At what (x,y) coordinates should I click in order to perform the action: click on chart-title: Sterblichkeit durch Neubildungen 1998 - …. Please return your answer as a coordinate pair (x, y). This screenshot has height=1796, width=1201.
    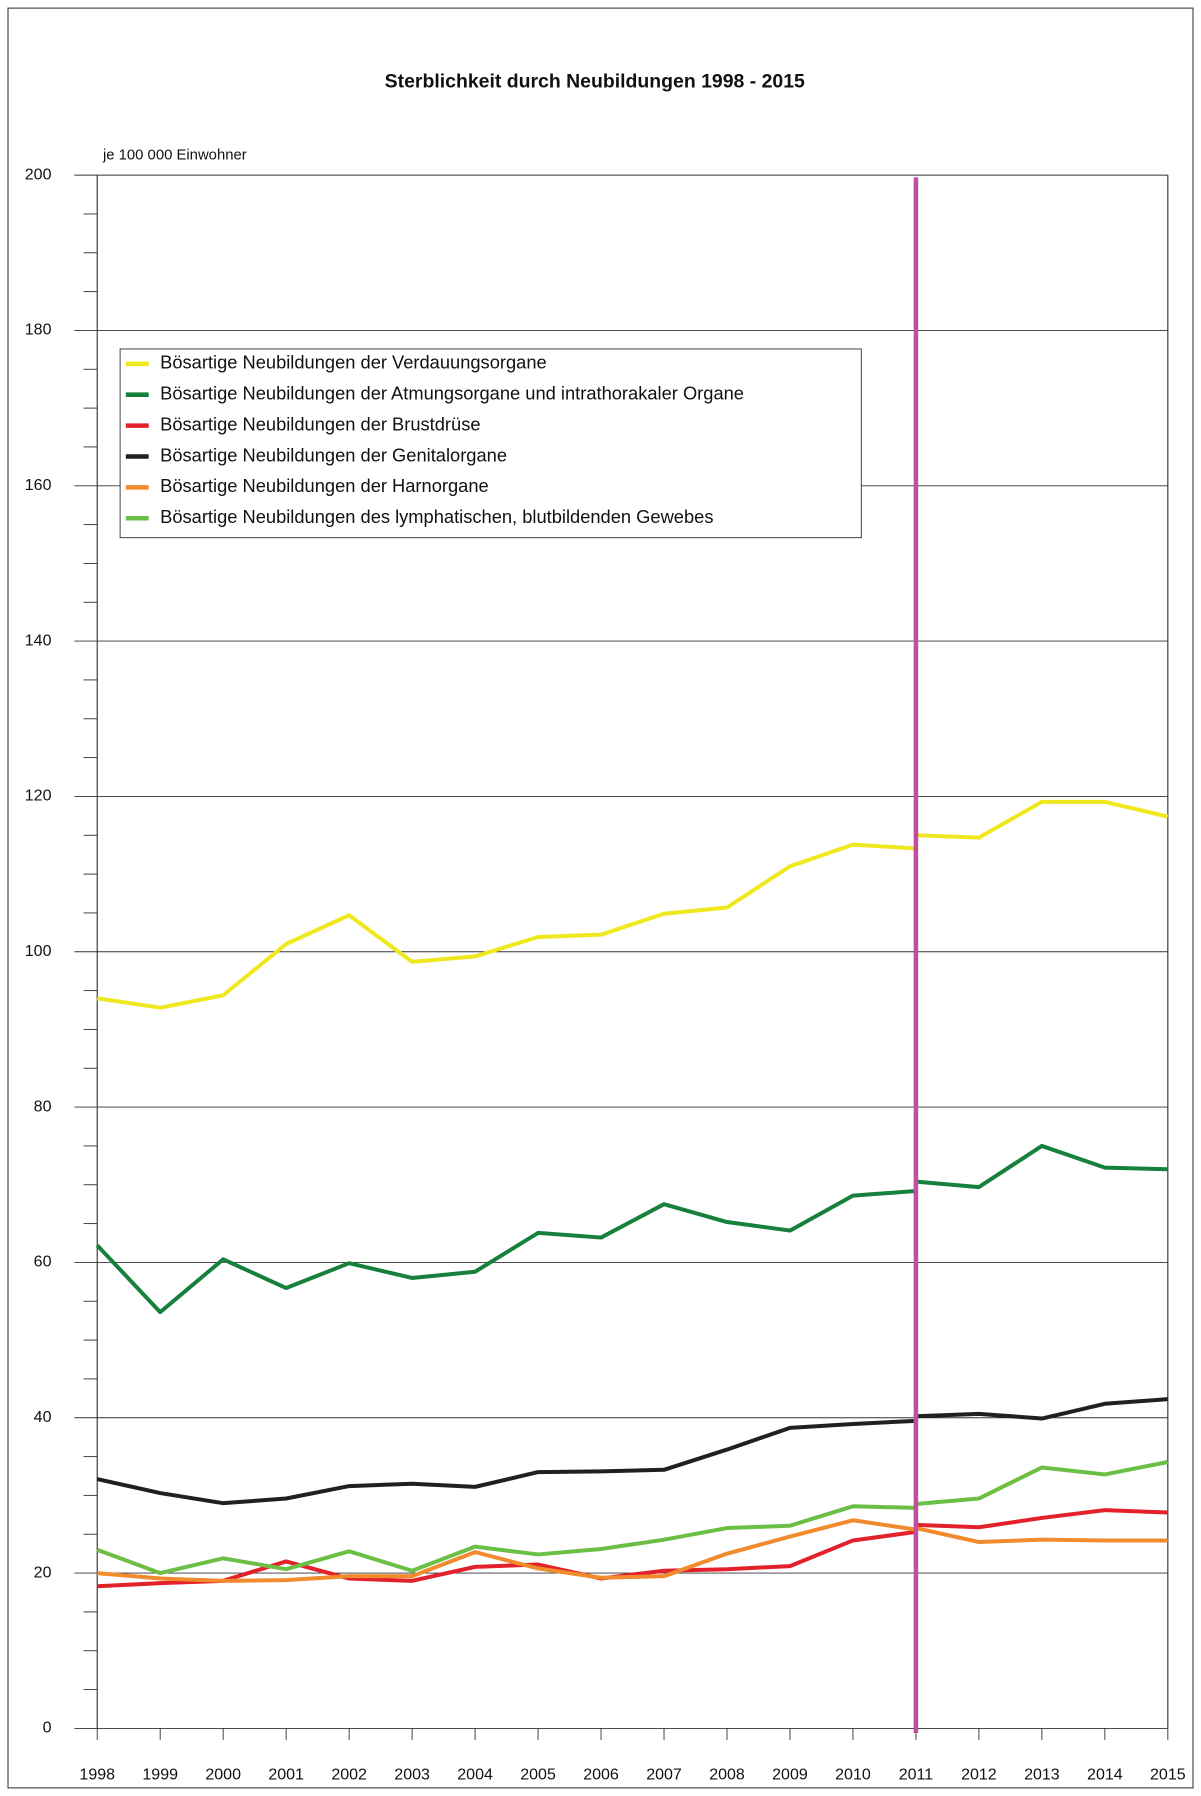
    Looking at the image, I should click on (595, 82).